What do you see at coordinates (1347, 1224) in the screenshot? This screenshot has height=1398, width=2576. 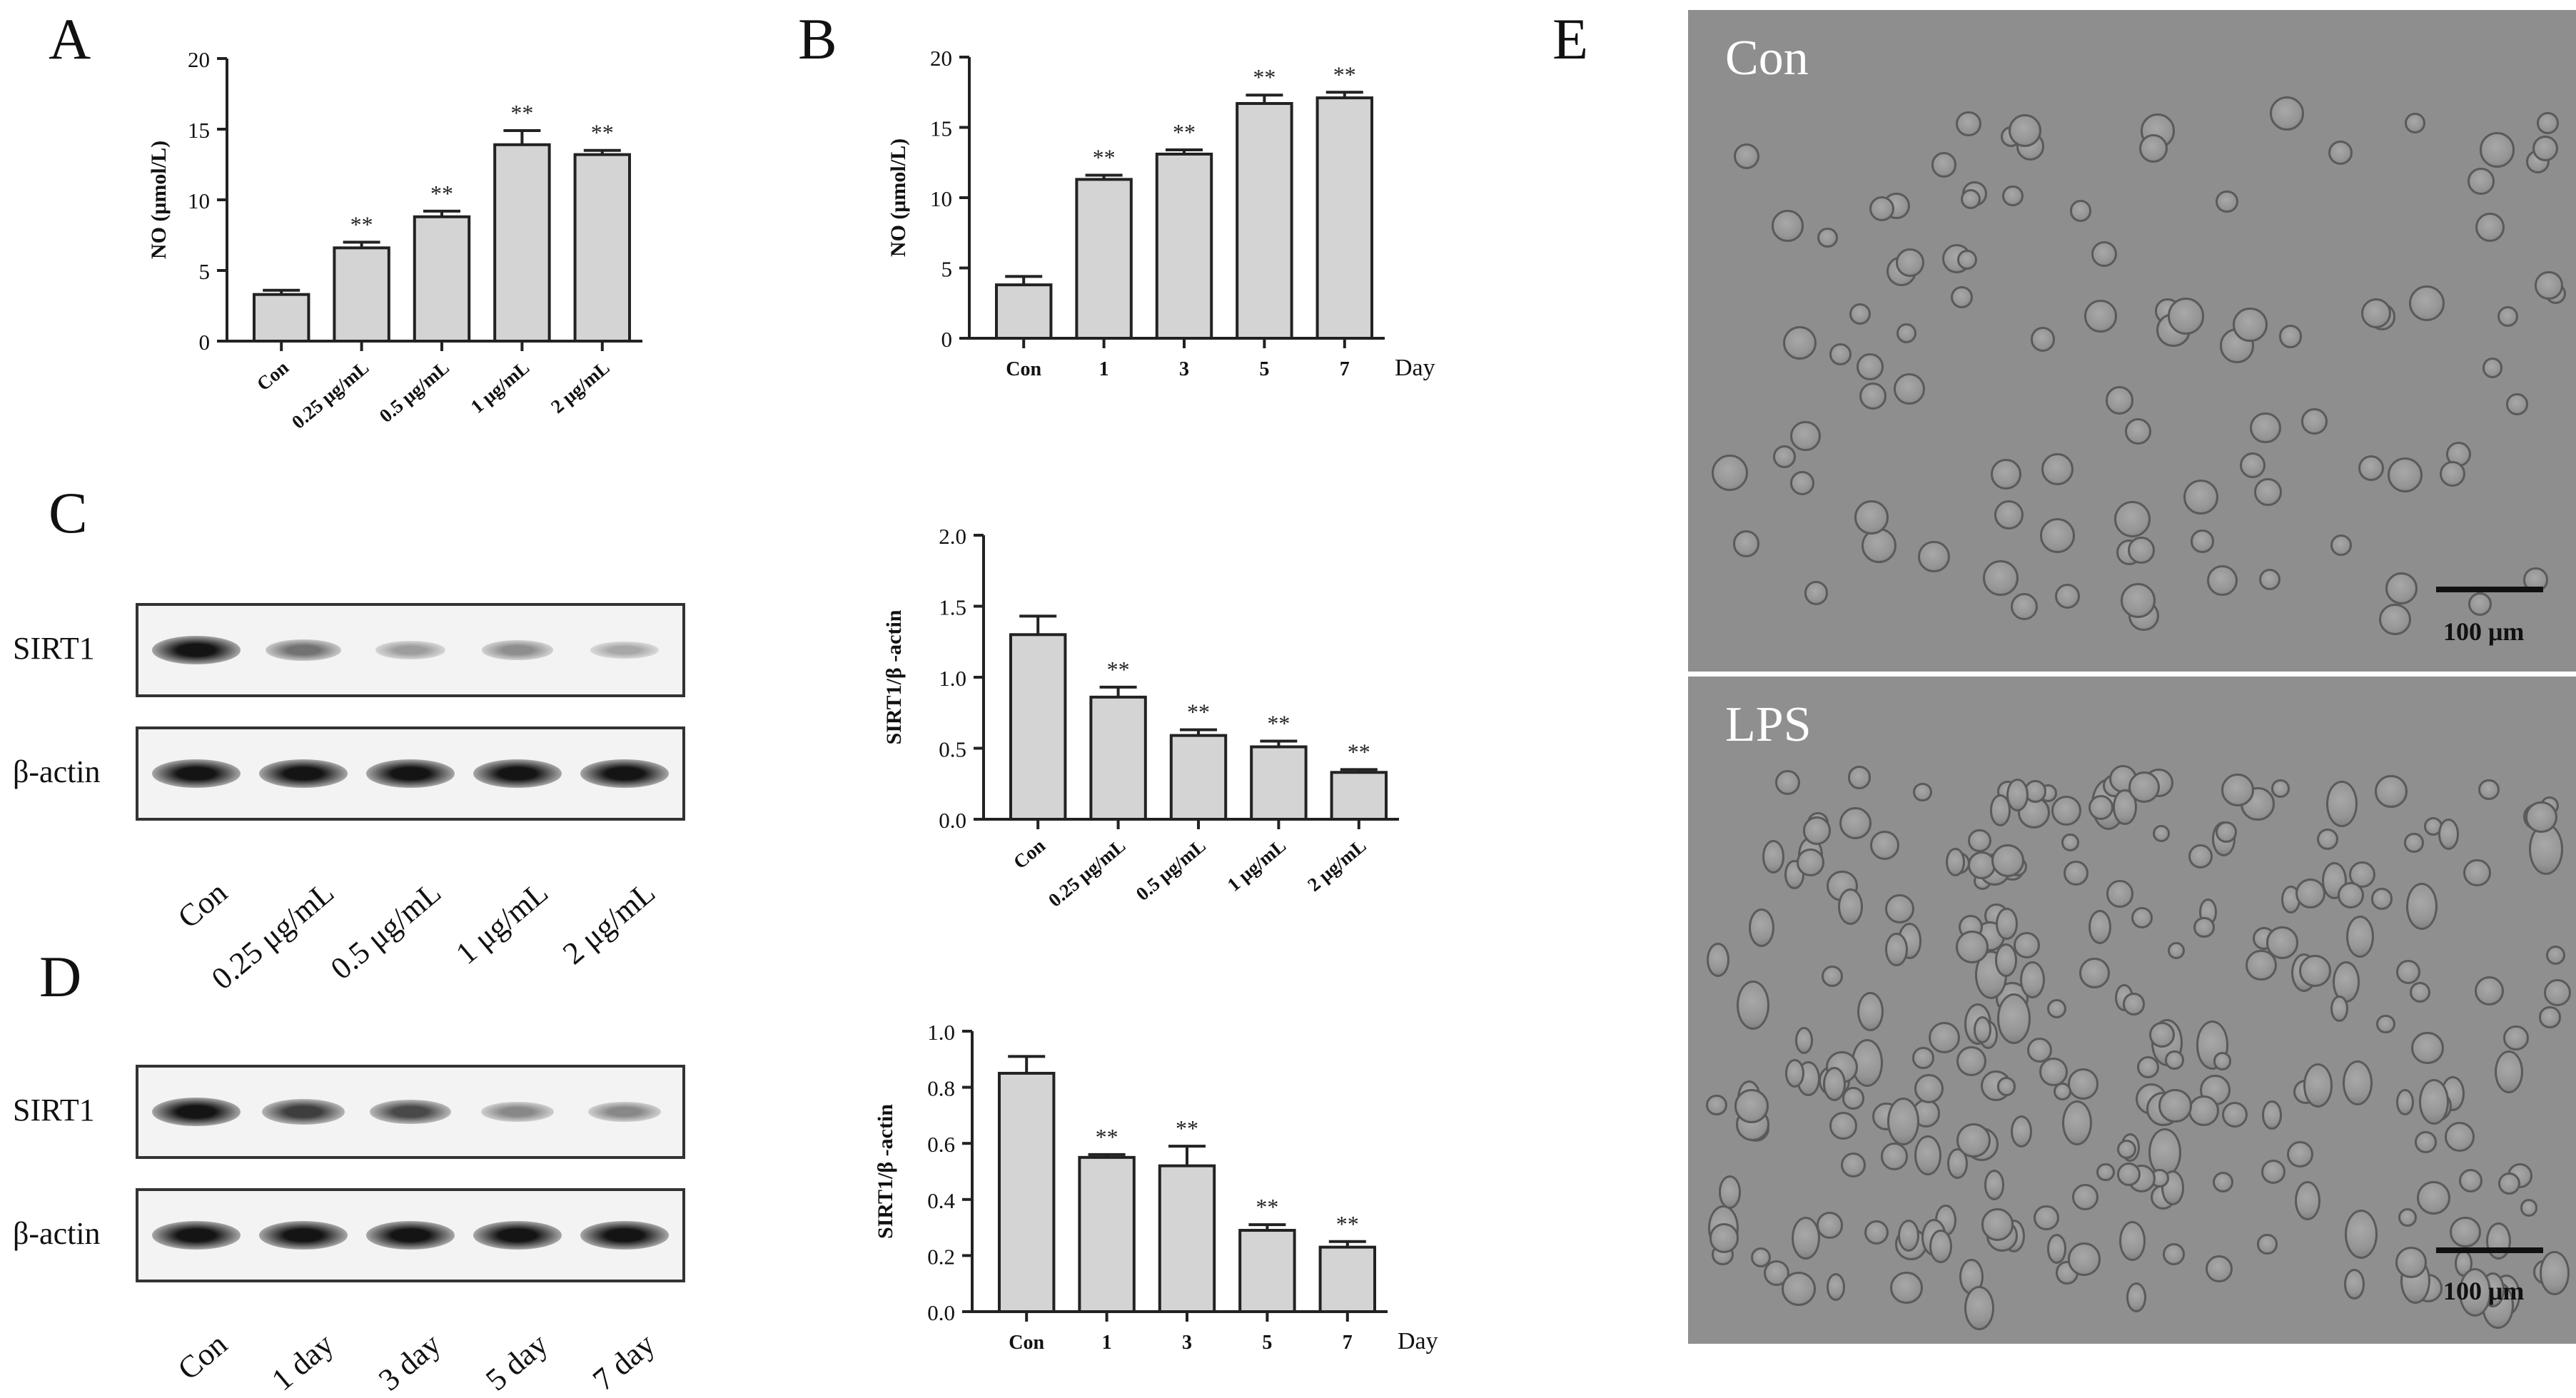 I see `chart-d-significance-mark: **` at bounding box center [1347, 1224].